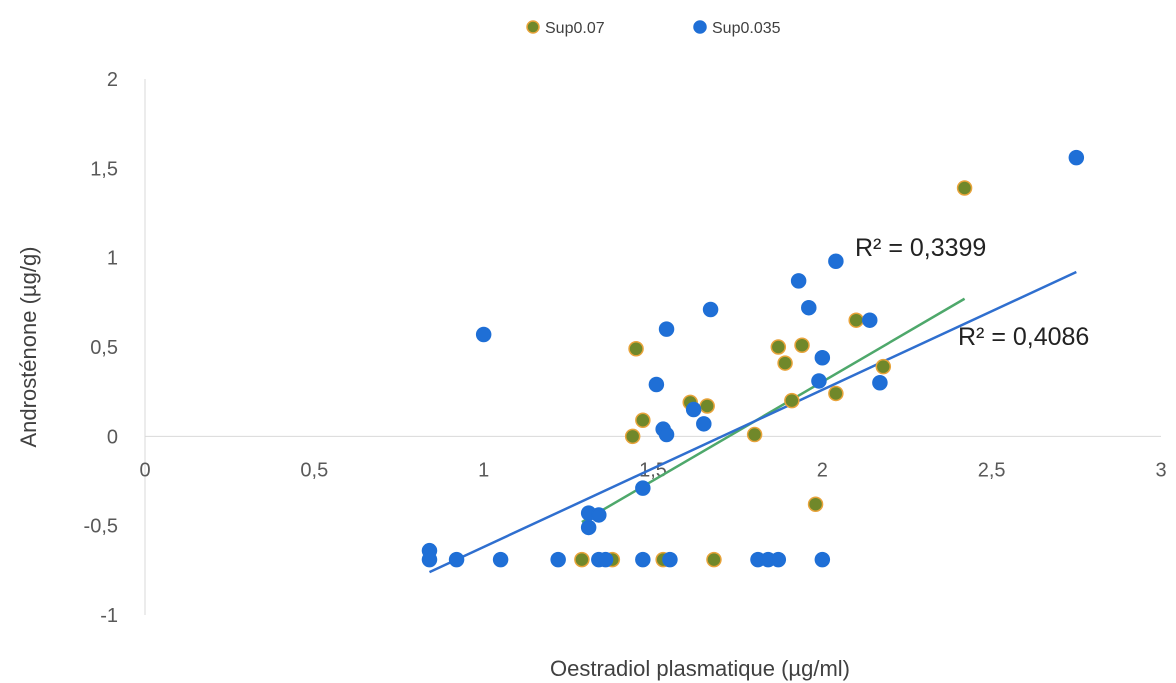  What do you see at coordinates (822, 470) in the screenshot?
I see `x-tick-label: 2` at bounding box center [822, 470].